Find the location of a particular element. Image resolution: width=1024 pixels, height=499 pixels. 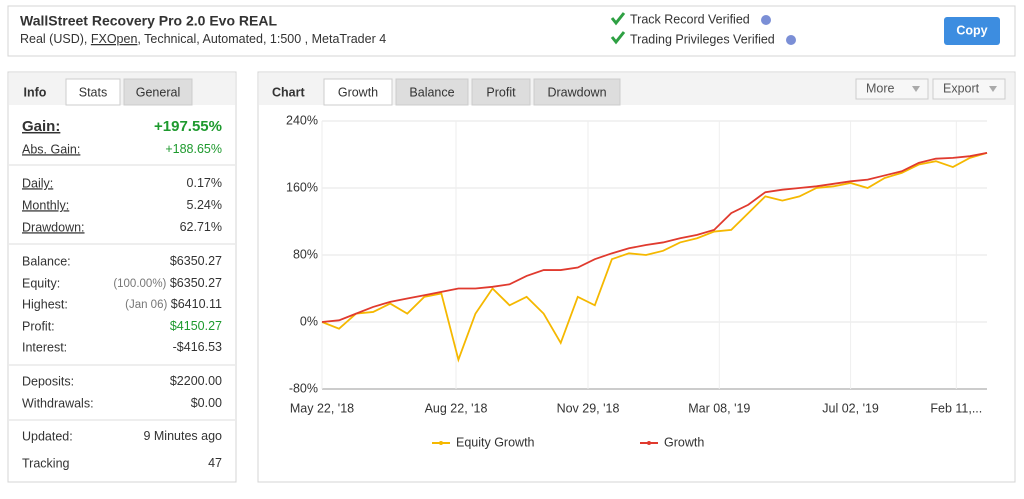

stat-value: +197.55% is located at coordinates (188, 126).